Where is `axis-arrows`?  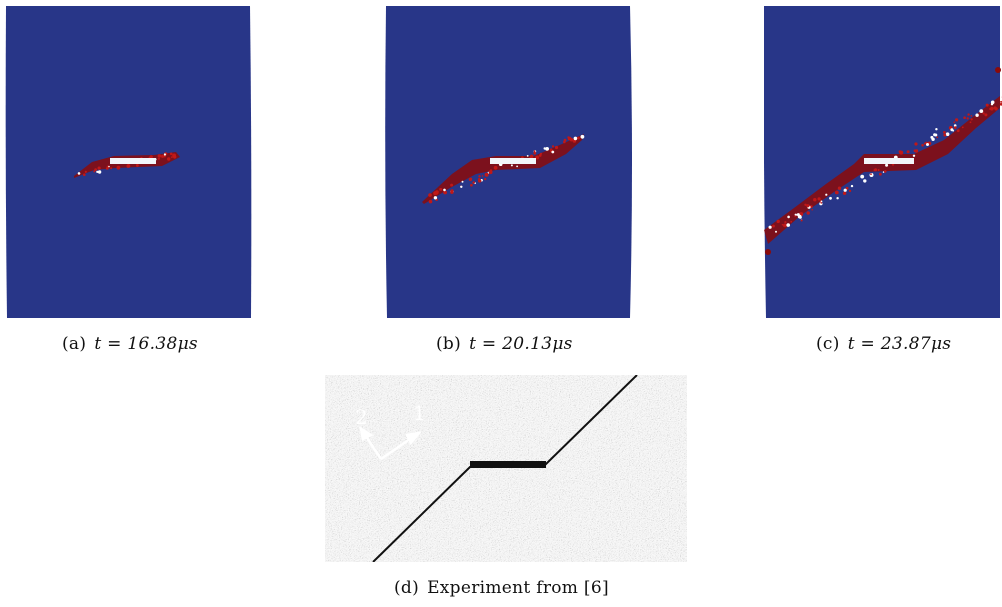
axis-arrows is located at coordinates (391, 443).